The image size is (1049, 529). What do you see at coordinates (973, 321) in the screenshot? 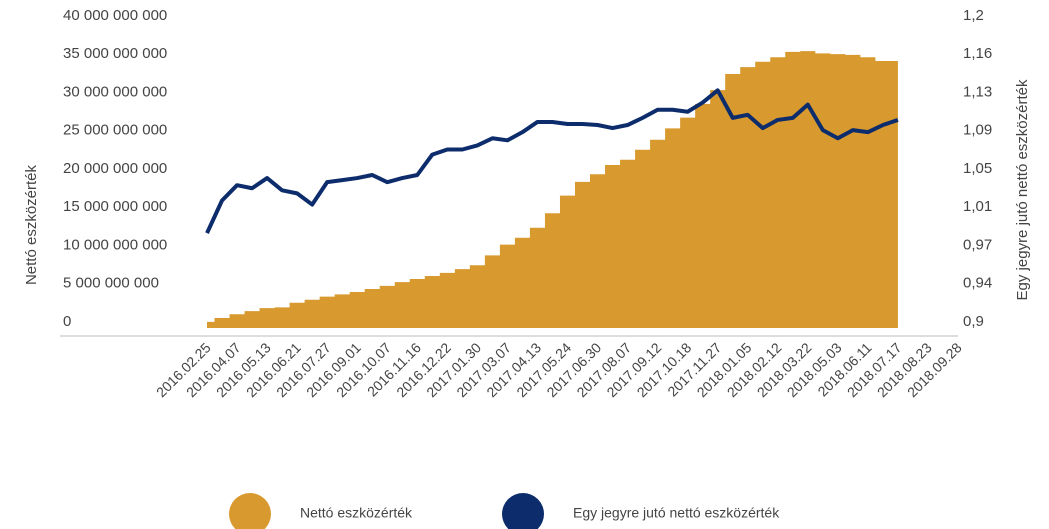
I see `y2-tick-label: 0,9` at bounding box center [973, 321].